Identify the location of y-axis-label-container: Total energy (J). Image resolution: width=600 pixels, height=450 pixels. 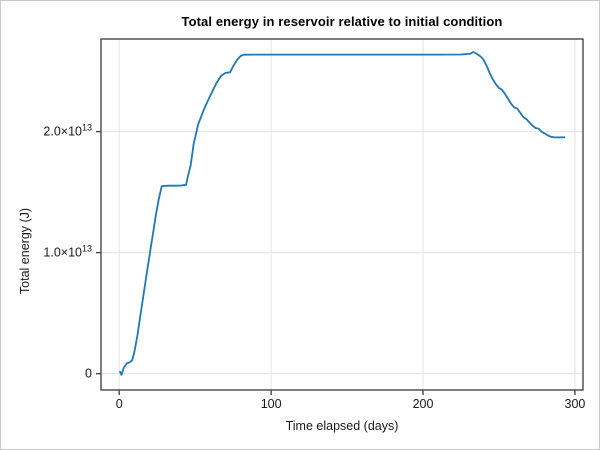
(25, 225).